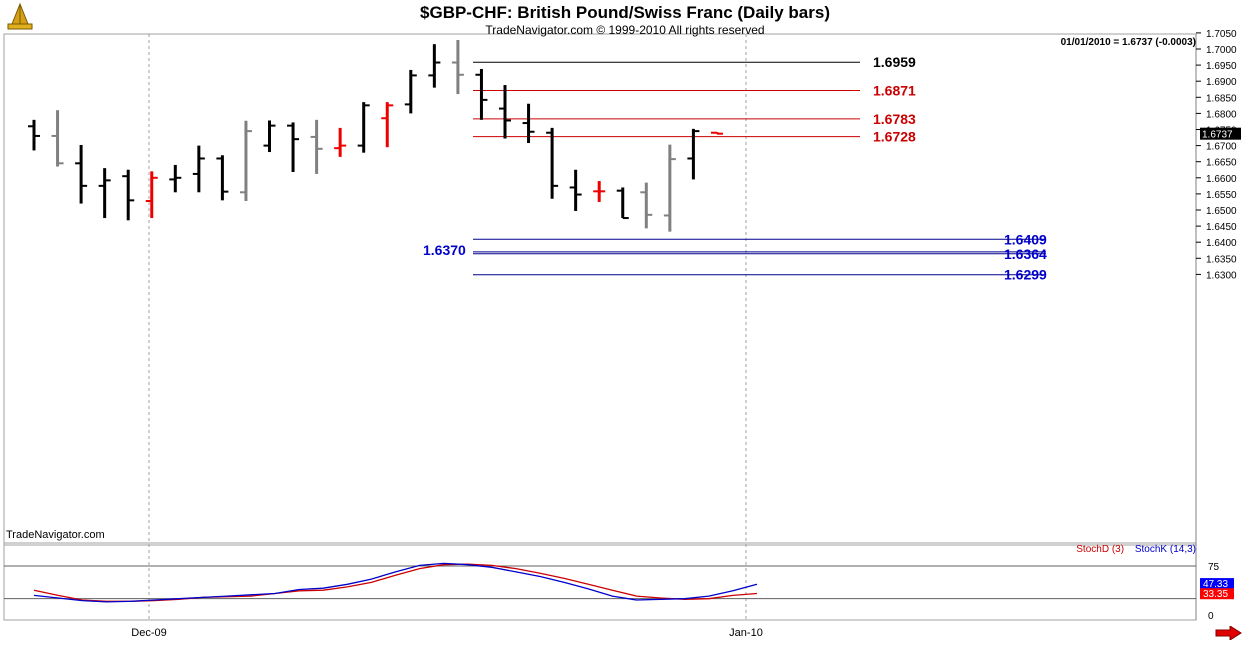 This screenshot has height=645, width=1250. I want to click on stochd-line, so click(395, 582).